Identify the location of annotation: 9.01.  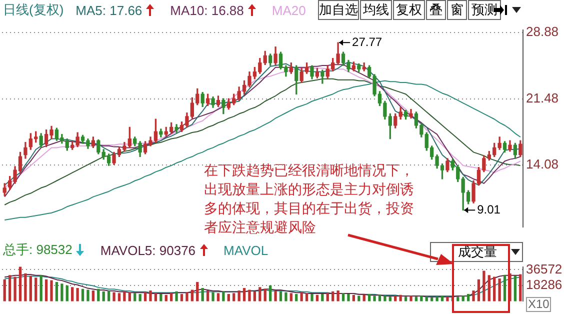
(489, 209).